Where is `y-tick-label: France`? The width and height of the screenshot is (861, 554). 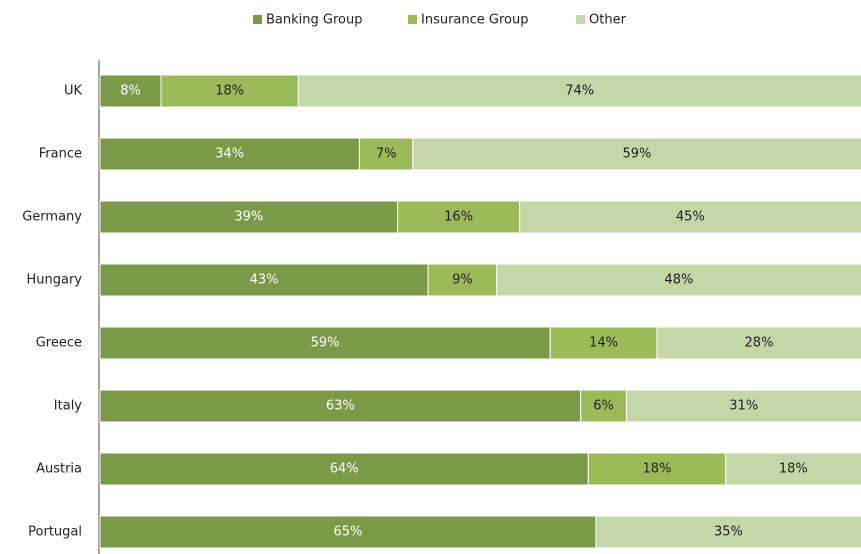
y-tick-label: France is located at coordinates (60, 154).